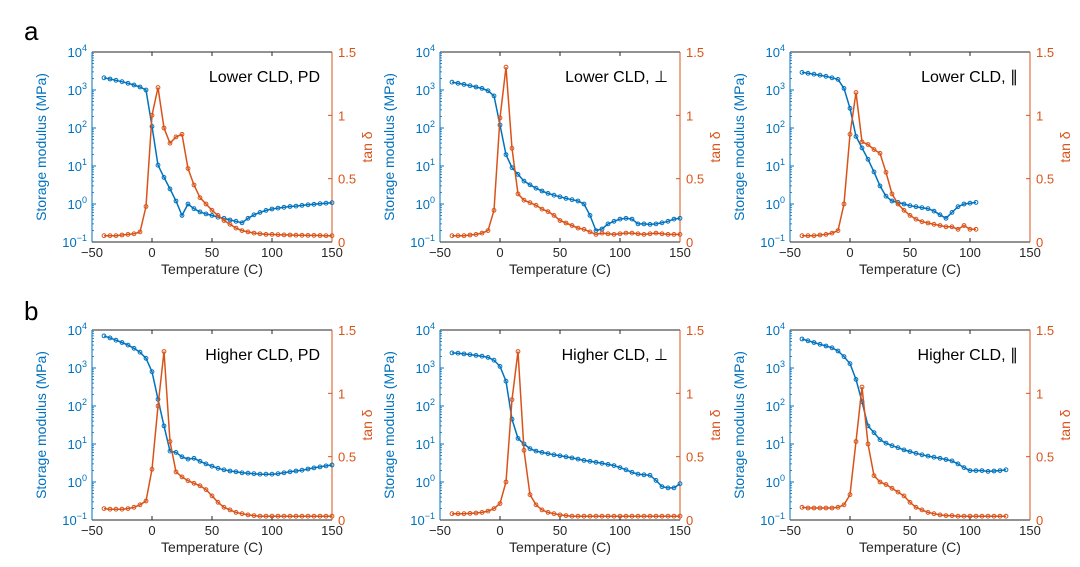 Image resolution: width=1080 pixels, height=567 pixels. I want to click on y-left-tick-label: 10⁰, so click(775, 481).